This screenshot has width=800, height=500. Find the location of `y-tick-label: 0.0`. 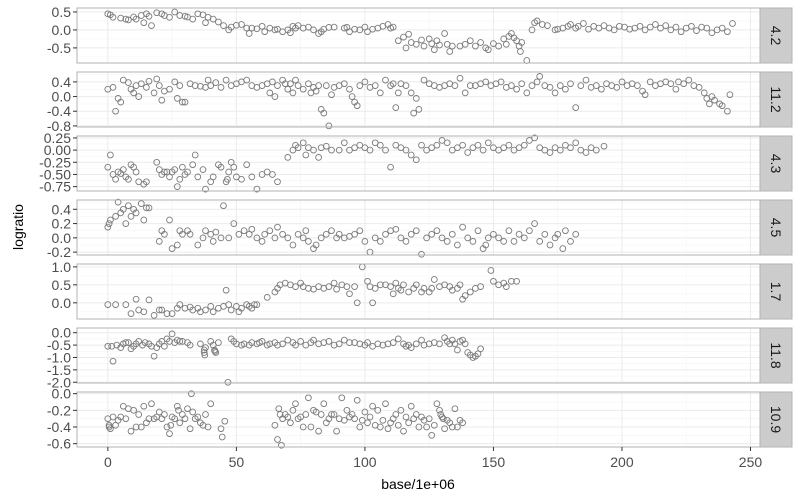

y-tick-label: 0.0 is located at coordinates (62, 97).